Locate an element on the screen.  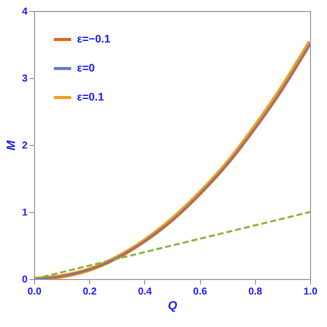
legend-label: ε=0.1 is located at coordinates (90, 98).